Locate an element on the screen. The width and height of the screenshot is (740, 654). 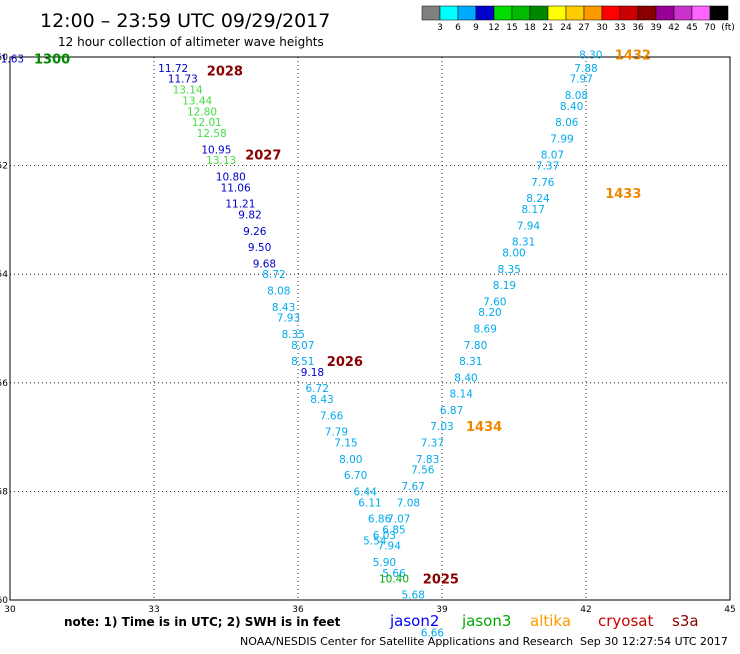
wave-height-value: 12.01 is located at coordinates (207, 123).